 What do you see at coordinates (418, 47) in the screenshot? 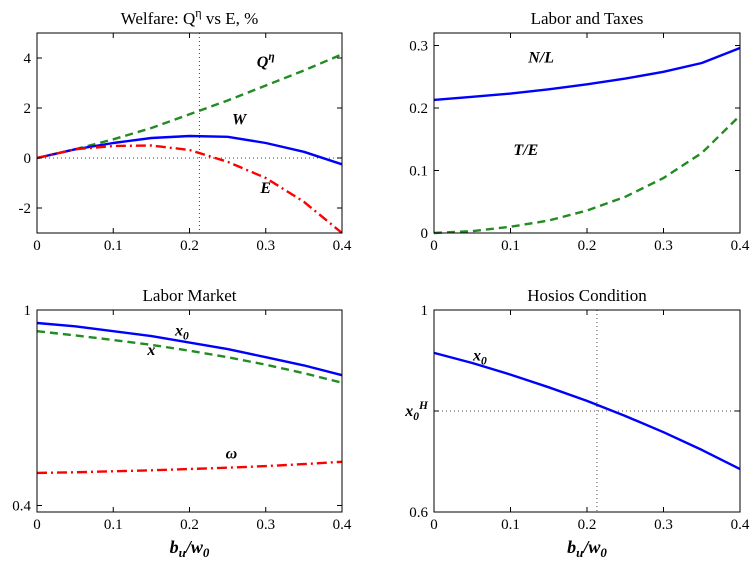
I see `y-tick-label: 0.3` at bounding box center [418, 47].